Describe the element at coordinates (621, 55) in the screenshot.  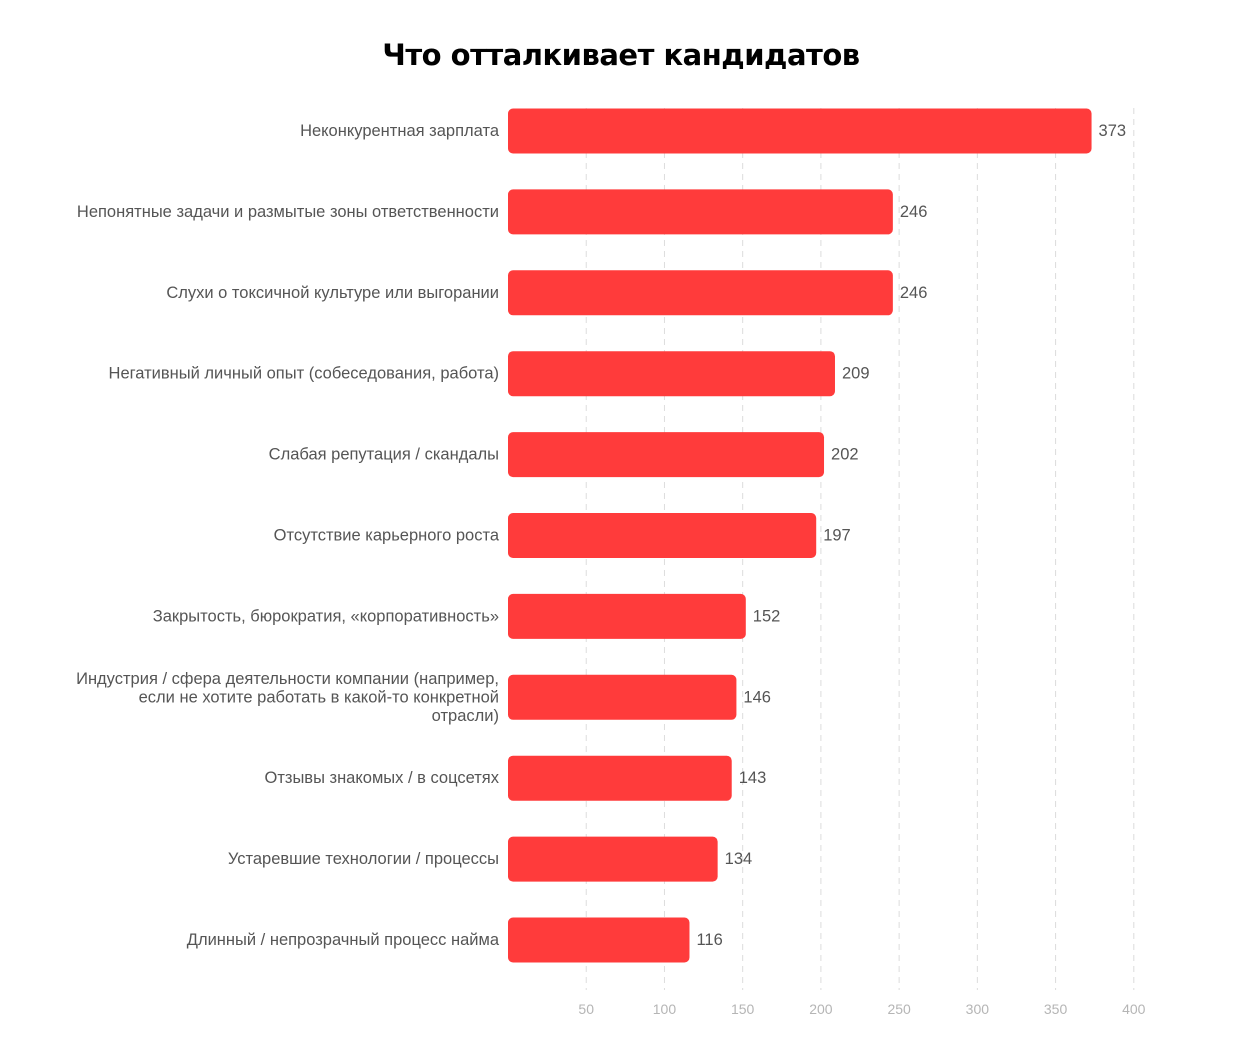
I see `chart-title: Что отталкивает кандидатов` at that location.